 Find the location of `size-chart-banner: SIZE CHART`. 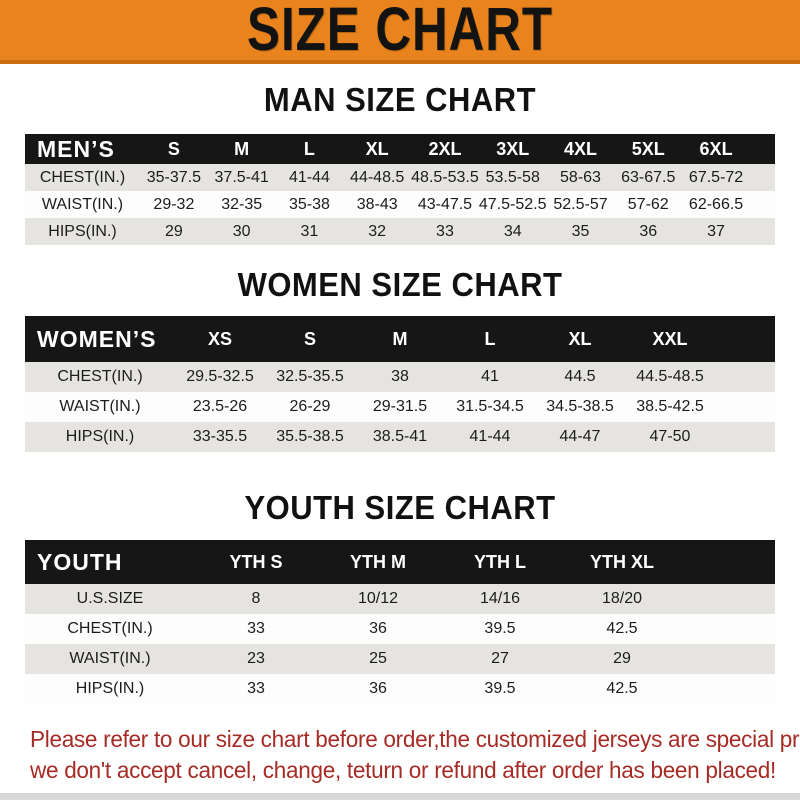

size-chart-banner: SIZE CHART is located at coordinates (400, 32).